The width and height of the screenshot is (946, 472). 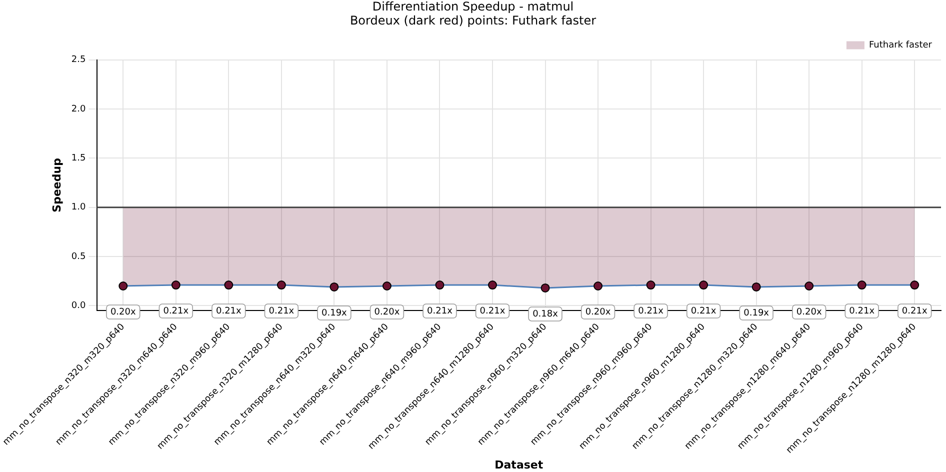 What do you see at coordinates (78, 109) in the screenshot?
I see `y-tick-label: 2.0` at bounding box center [78, 109].